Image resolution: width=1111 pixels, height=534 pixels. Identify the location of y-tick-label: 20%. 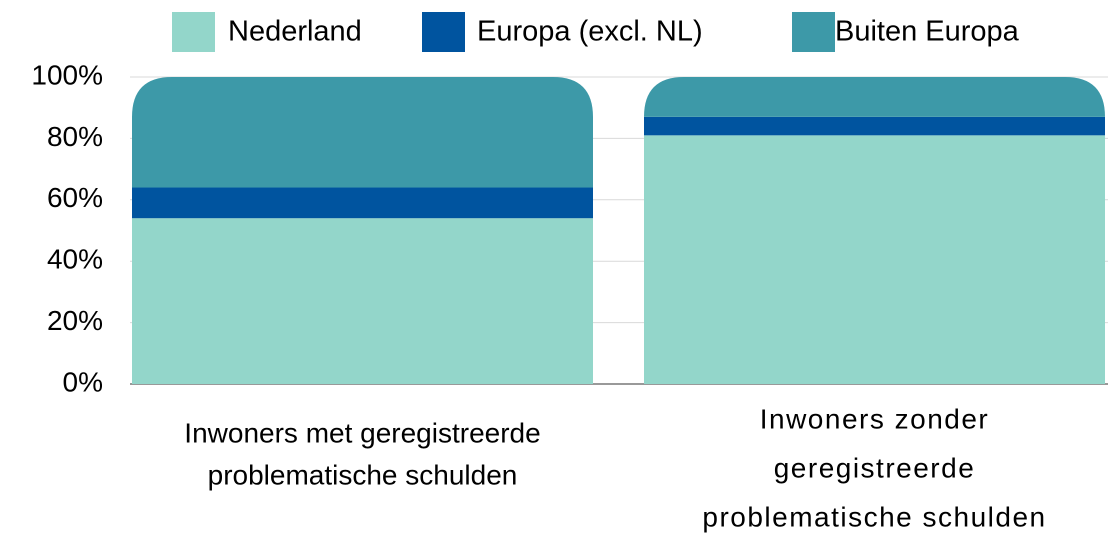
(75, 320).